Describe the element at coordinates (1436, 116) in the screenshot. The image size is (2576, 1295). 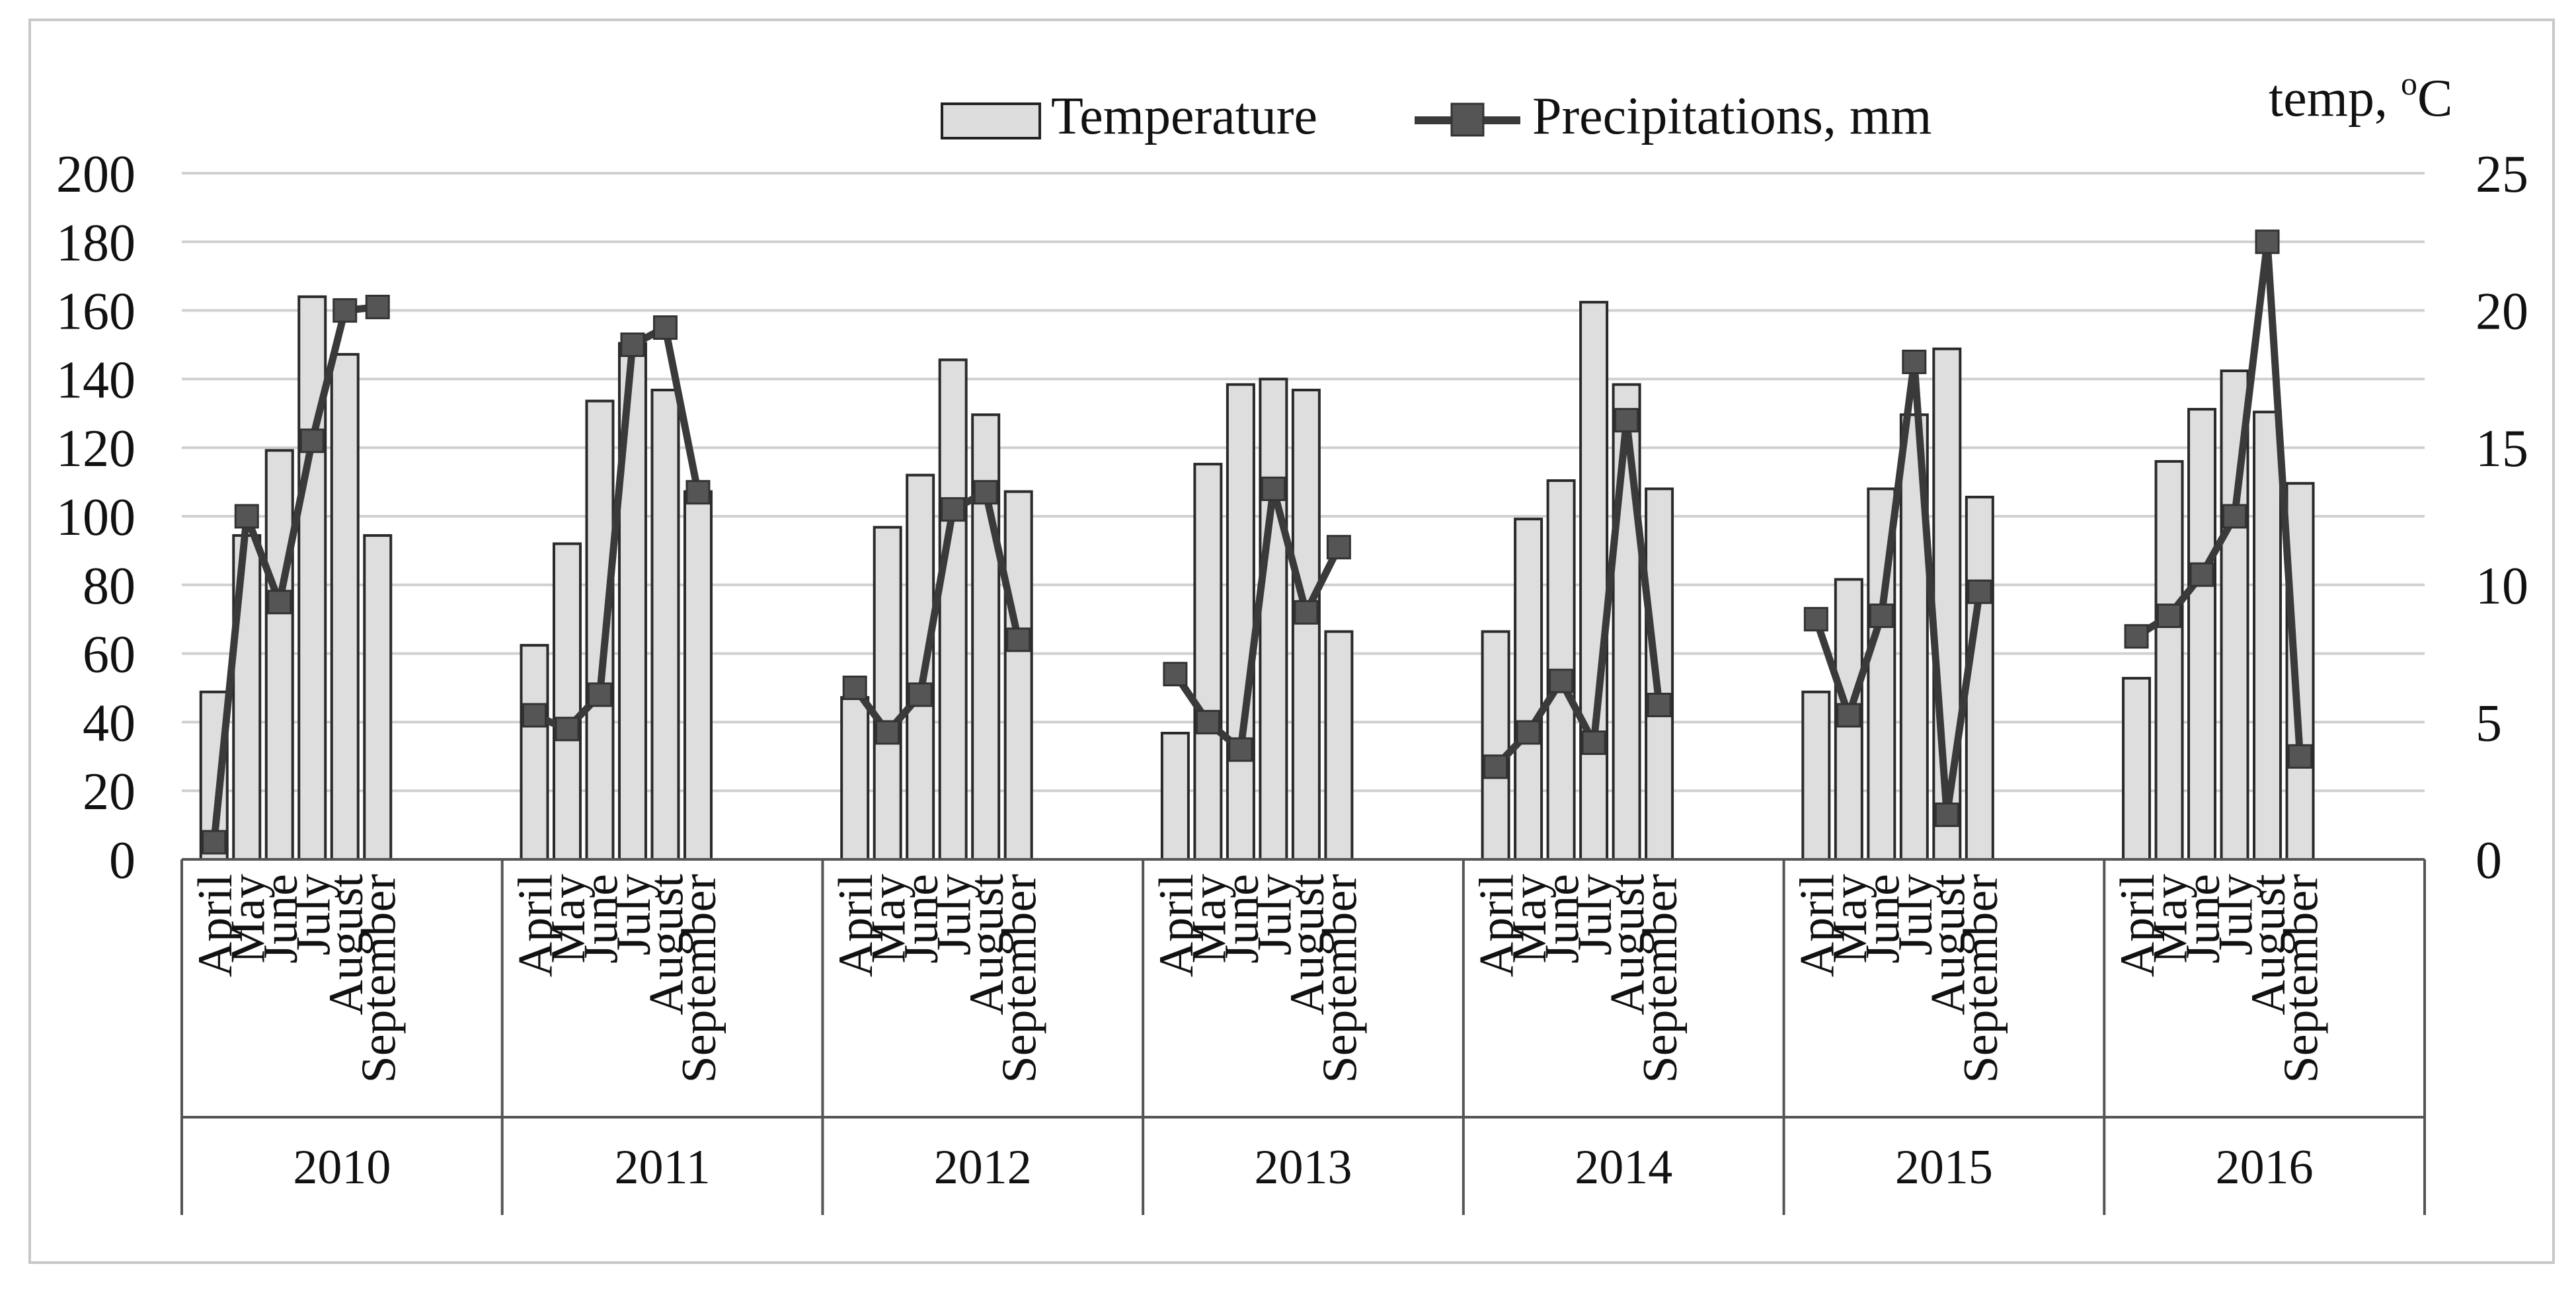
I see `legend: Temperature Precipitations, mm` at that location.